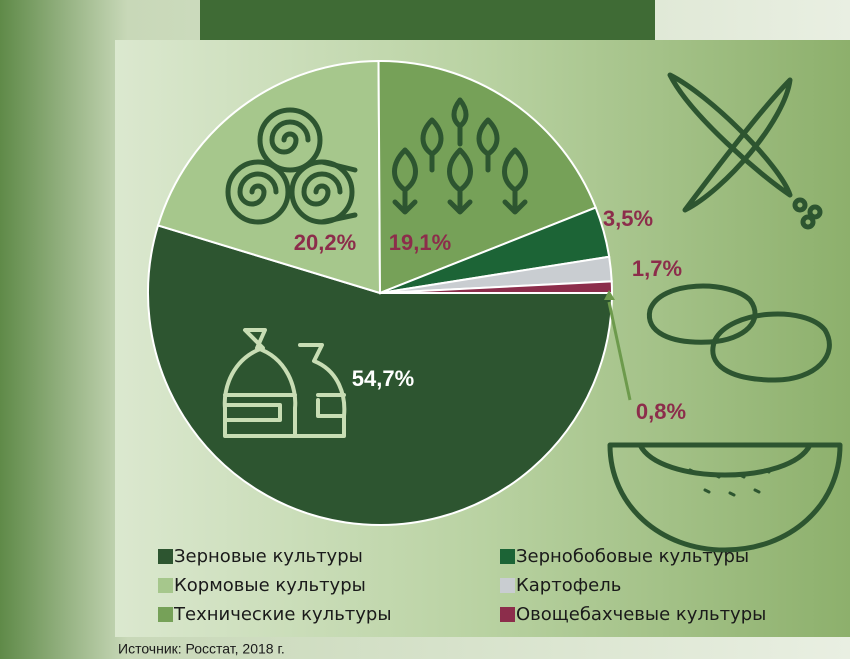 Image resolution: width=850 pixels, height=659 pixels. What do you see at coordinates (628, 218) in the screenshot?
I see `value-label: 3,5%` at bounding box center [628, 218].